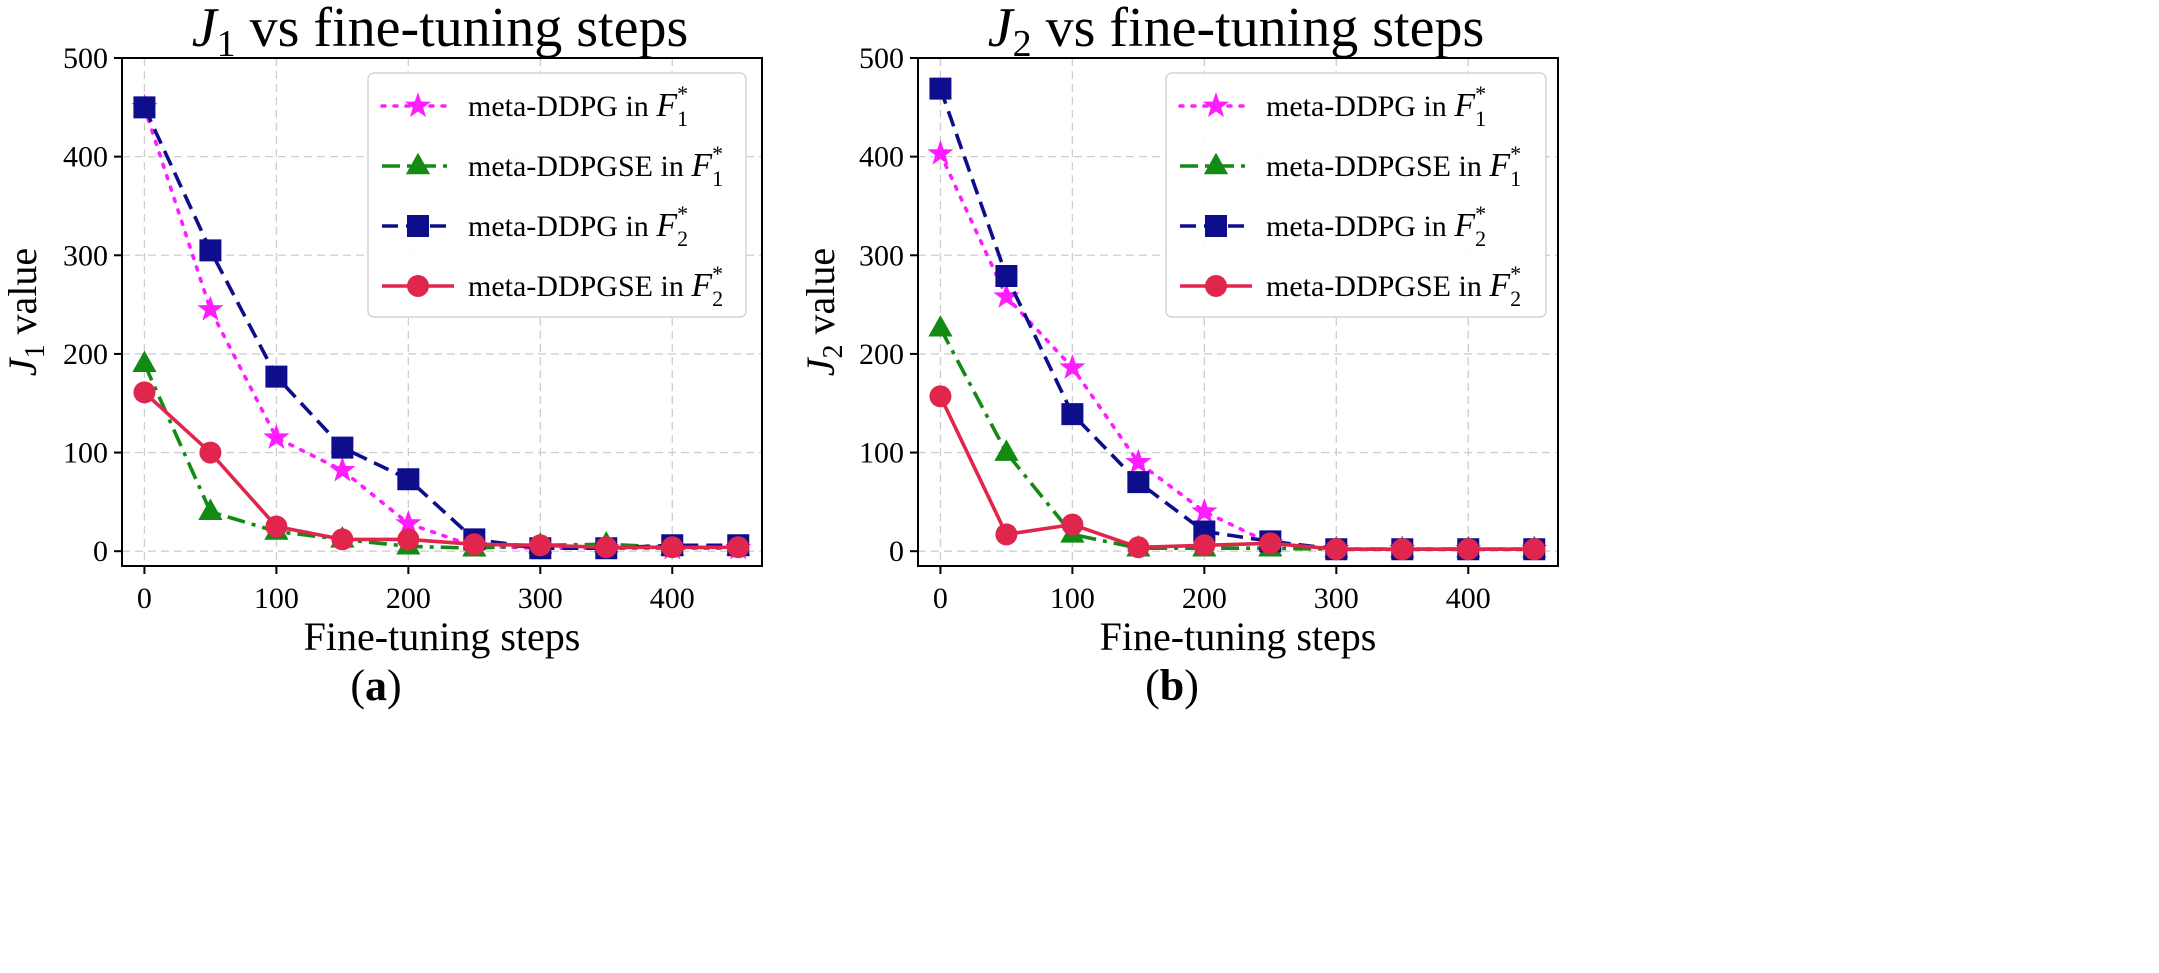 This screenshot has height=973, width=2159. Describe the element at coordinates (1172, 685) in the screenshot. I see `panel-label: (b)` at that location.